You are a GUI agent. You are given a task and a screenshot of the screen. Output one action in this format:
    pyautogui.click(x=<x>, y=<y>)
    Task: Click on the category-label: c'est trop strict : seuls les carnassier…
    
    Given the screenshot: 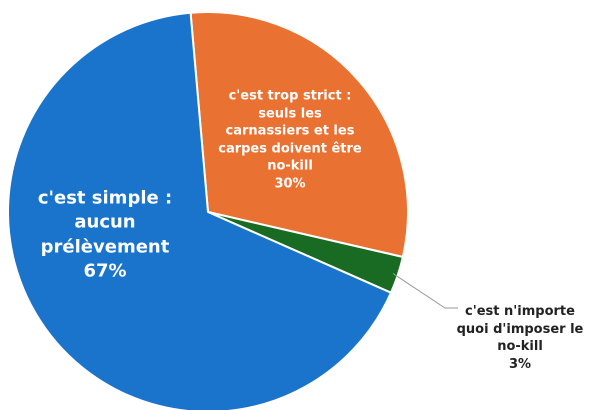 What is the action you would take?
    pyautogui.click(x=290, y=131)
    